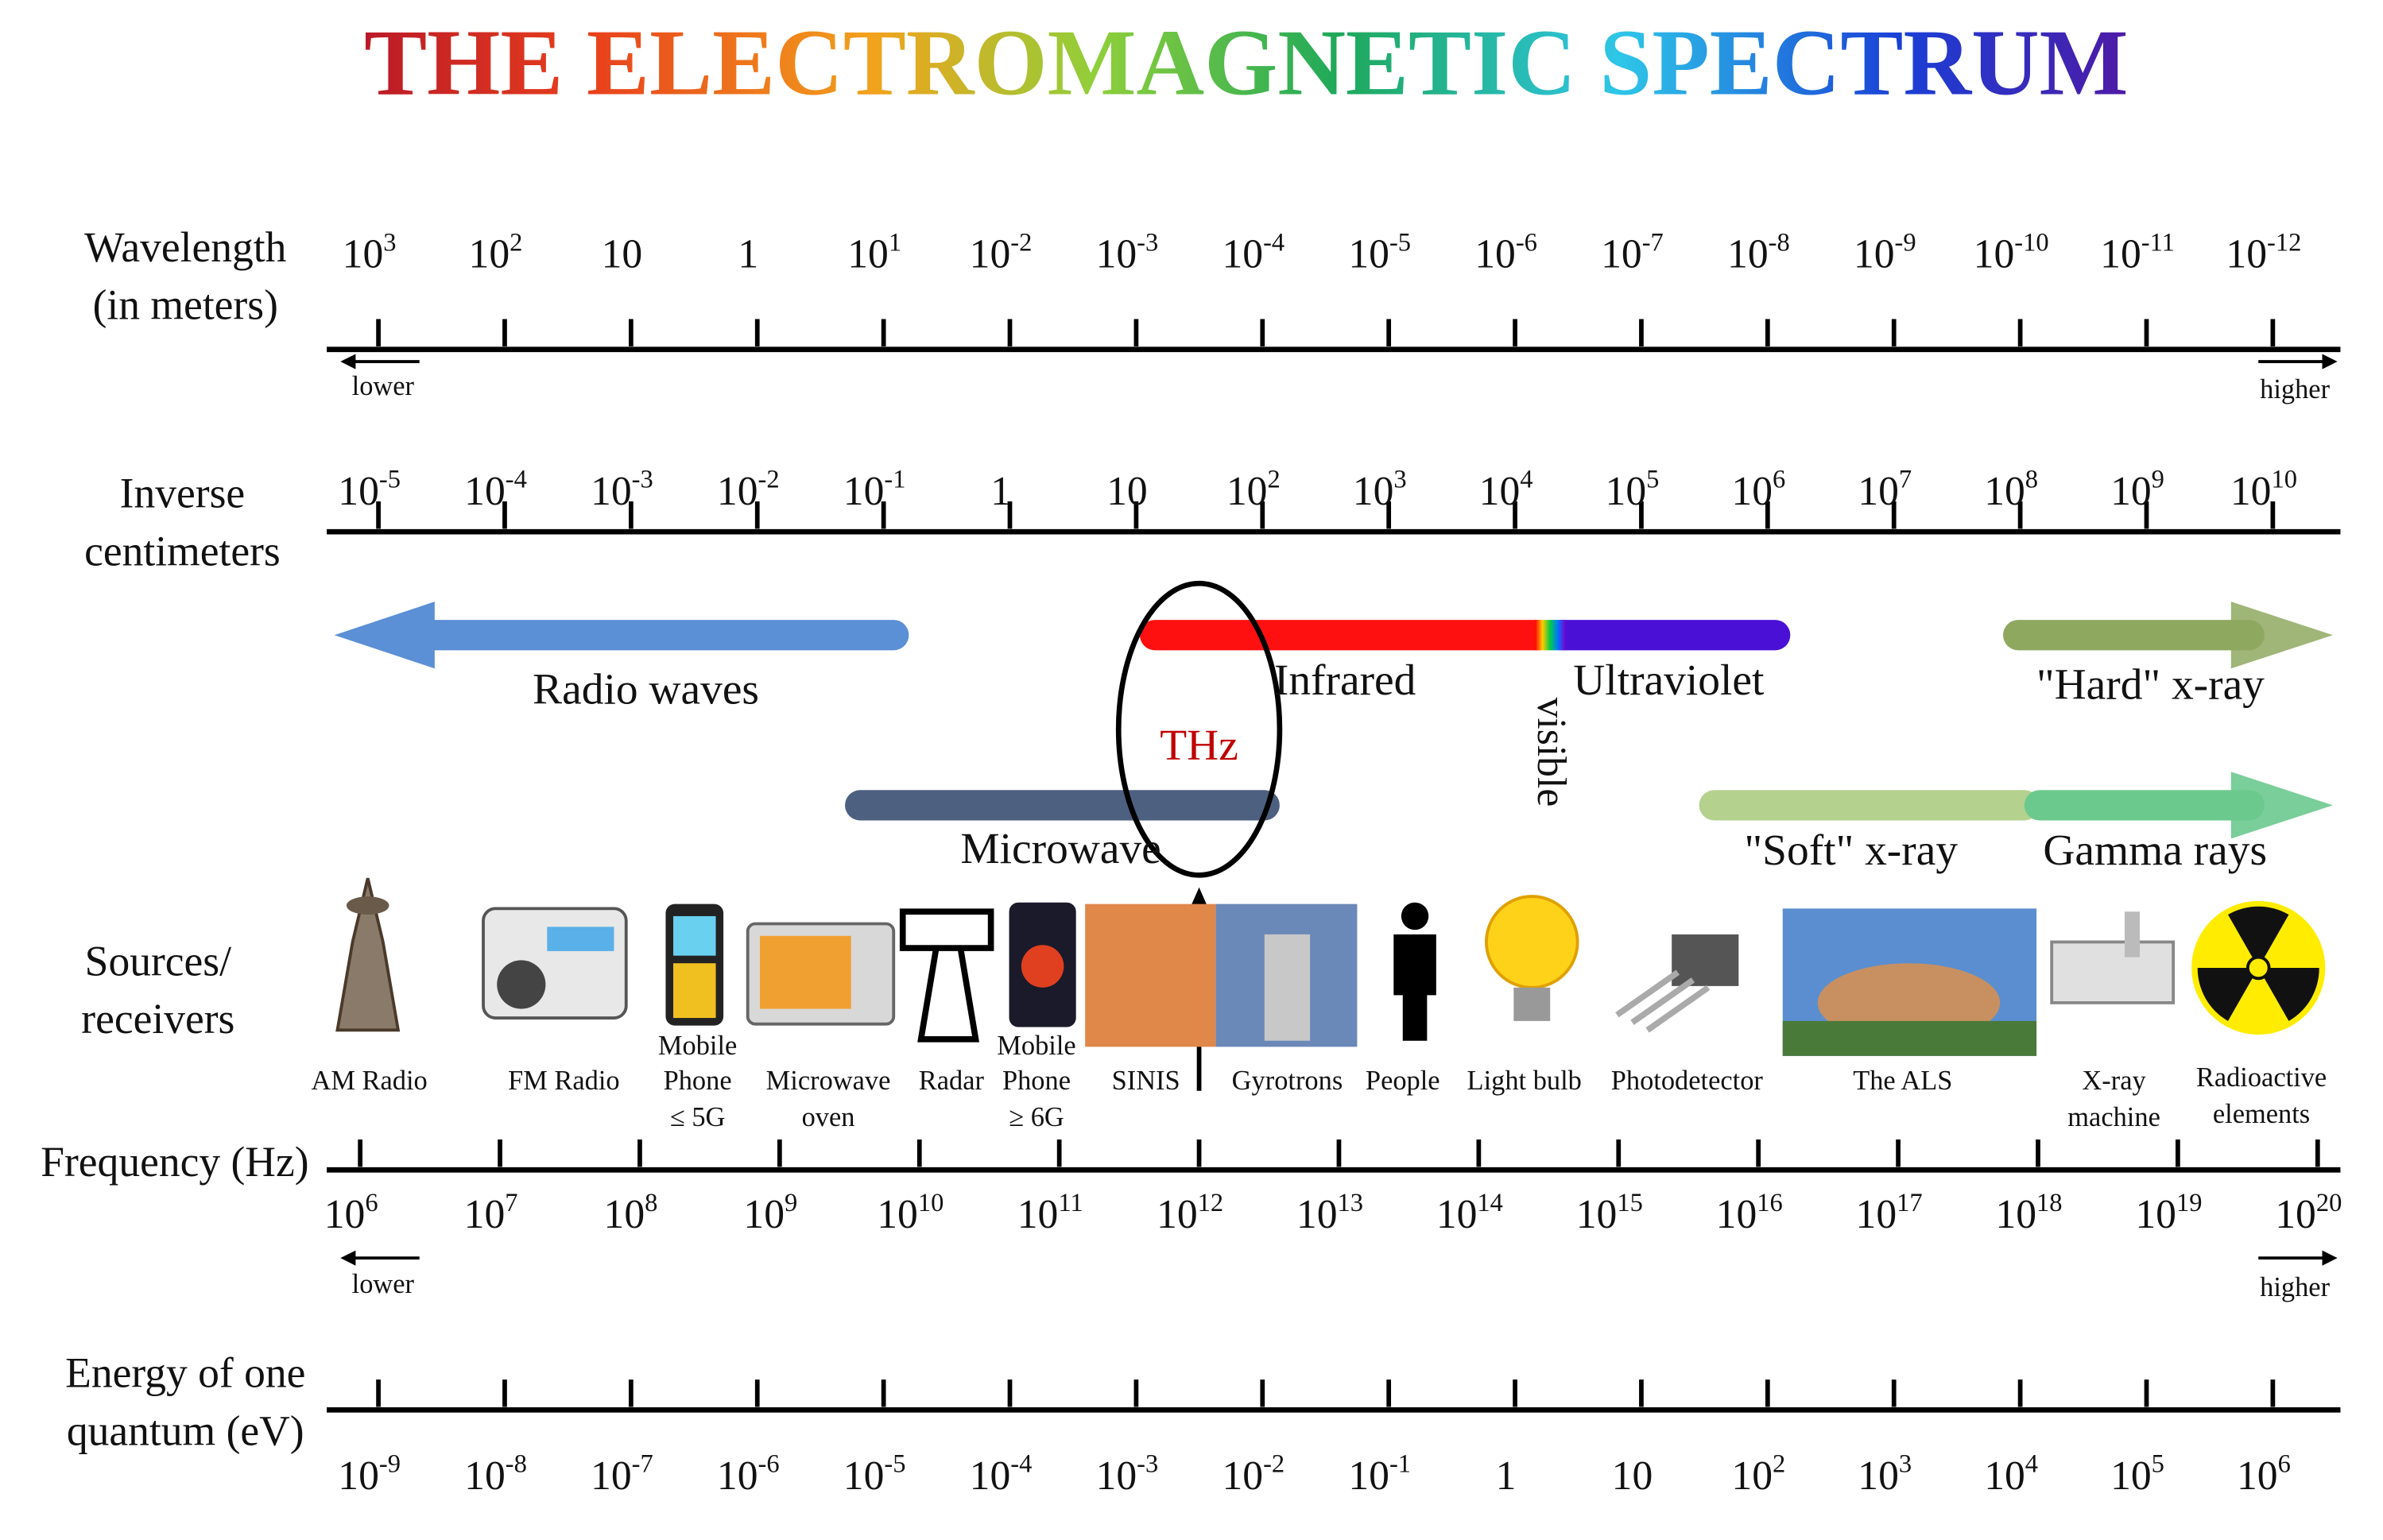 Image resolution: width=2383 pixels, height=1540 pixels. Describe the element at coordinates (2137, 490) in the screenshot. I see `tick-label: 10⁹` at that location.